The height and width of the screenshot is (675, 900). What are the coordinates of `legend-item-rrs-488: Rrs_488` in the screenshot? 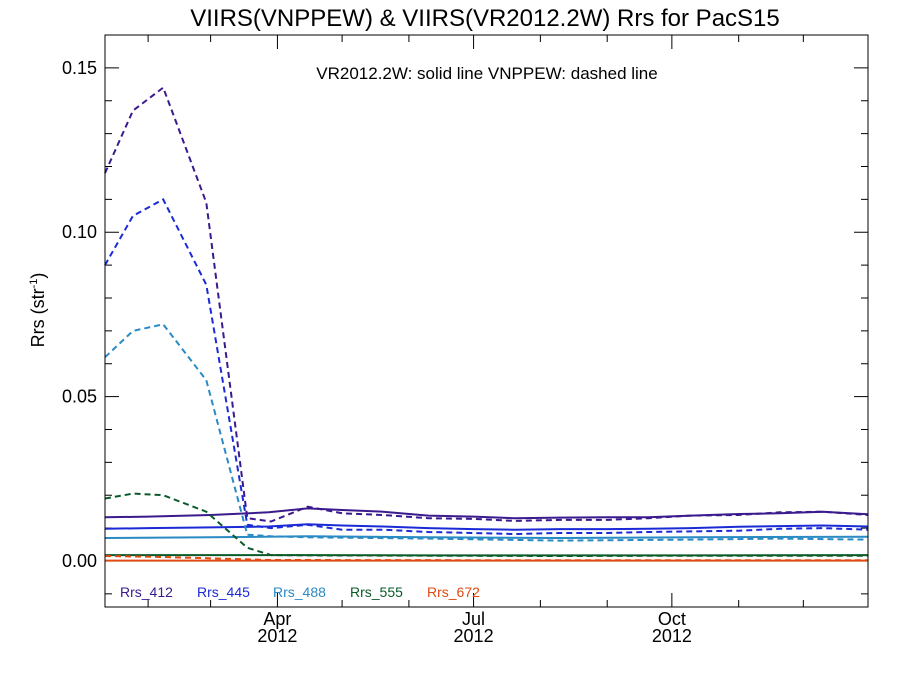 It's located at (299, 592).